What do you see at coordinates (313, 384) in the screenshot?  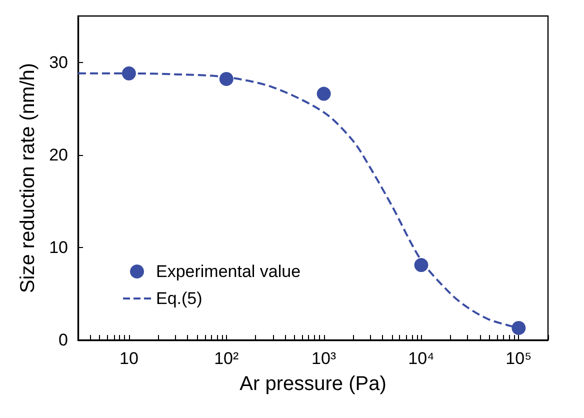 I see `x-axis-title: Ar pressure (Pa)` at bounding box center [313, 384].